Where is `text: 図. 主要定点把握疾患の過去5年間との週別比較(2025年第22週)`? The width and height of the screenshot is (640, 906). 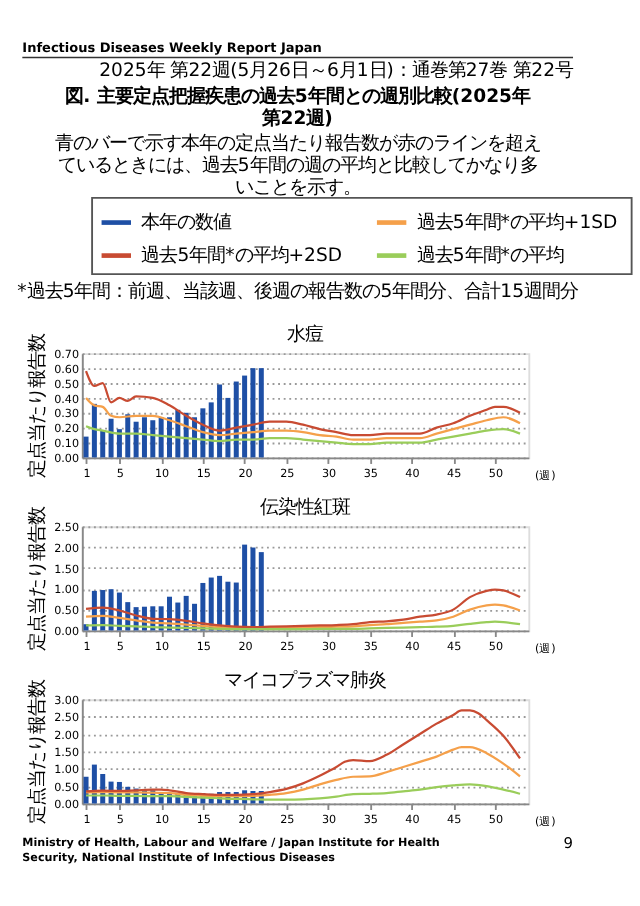
text: 図. 主要定点把握疾患の過去5年間との週別比較(2025年第22週) is located at coordinates (298, 108).